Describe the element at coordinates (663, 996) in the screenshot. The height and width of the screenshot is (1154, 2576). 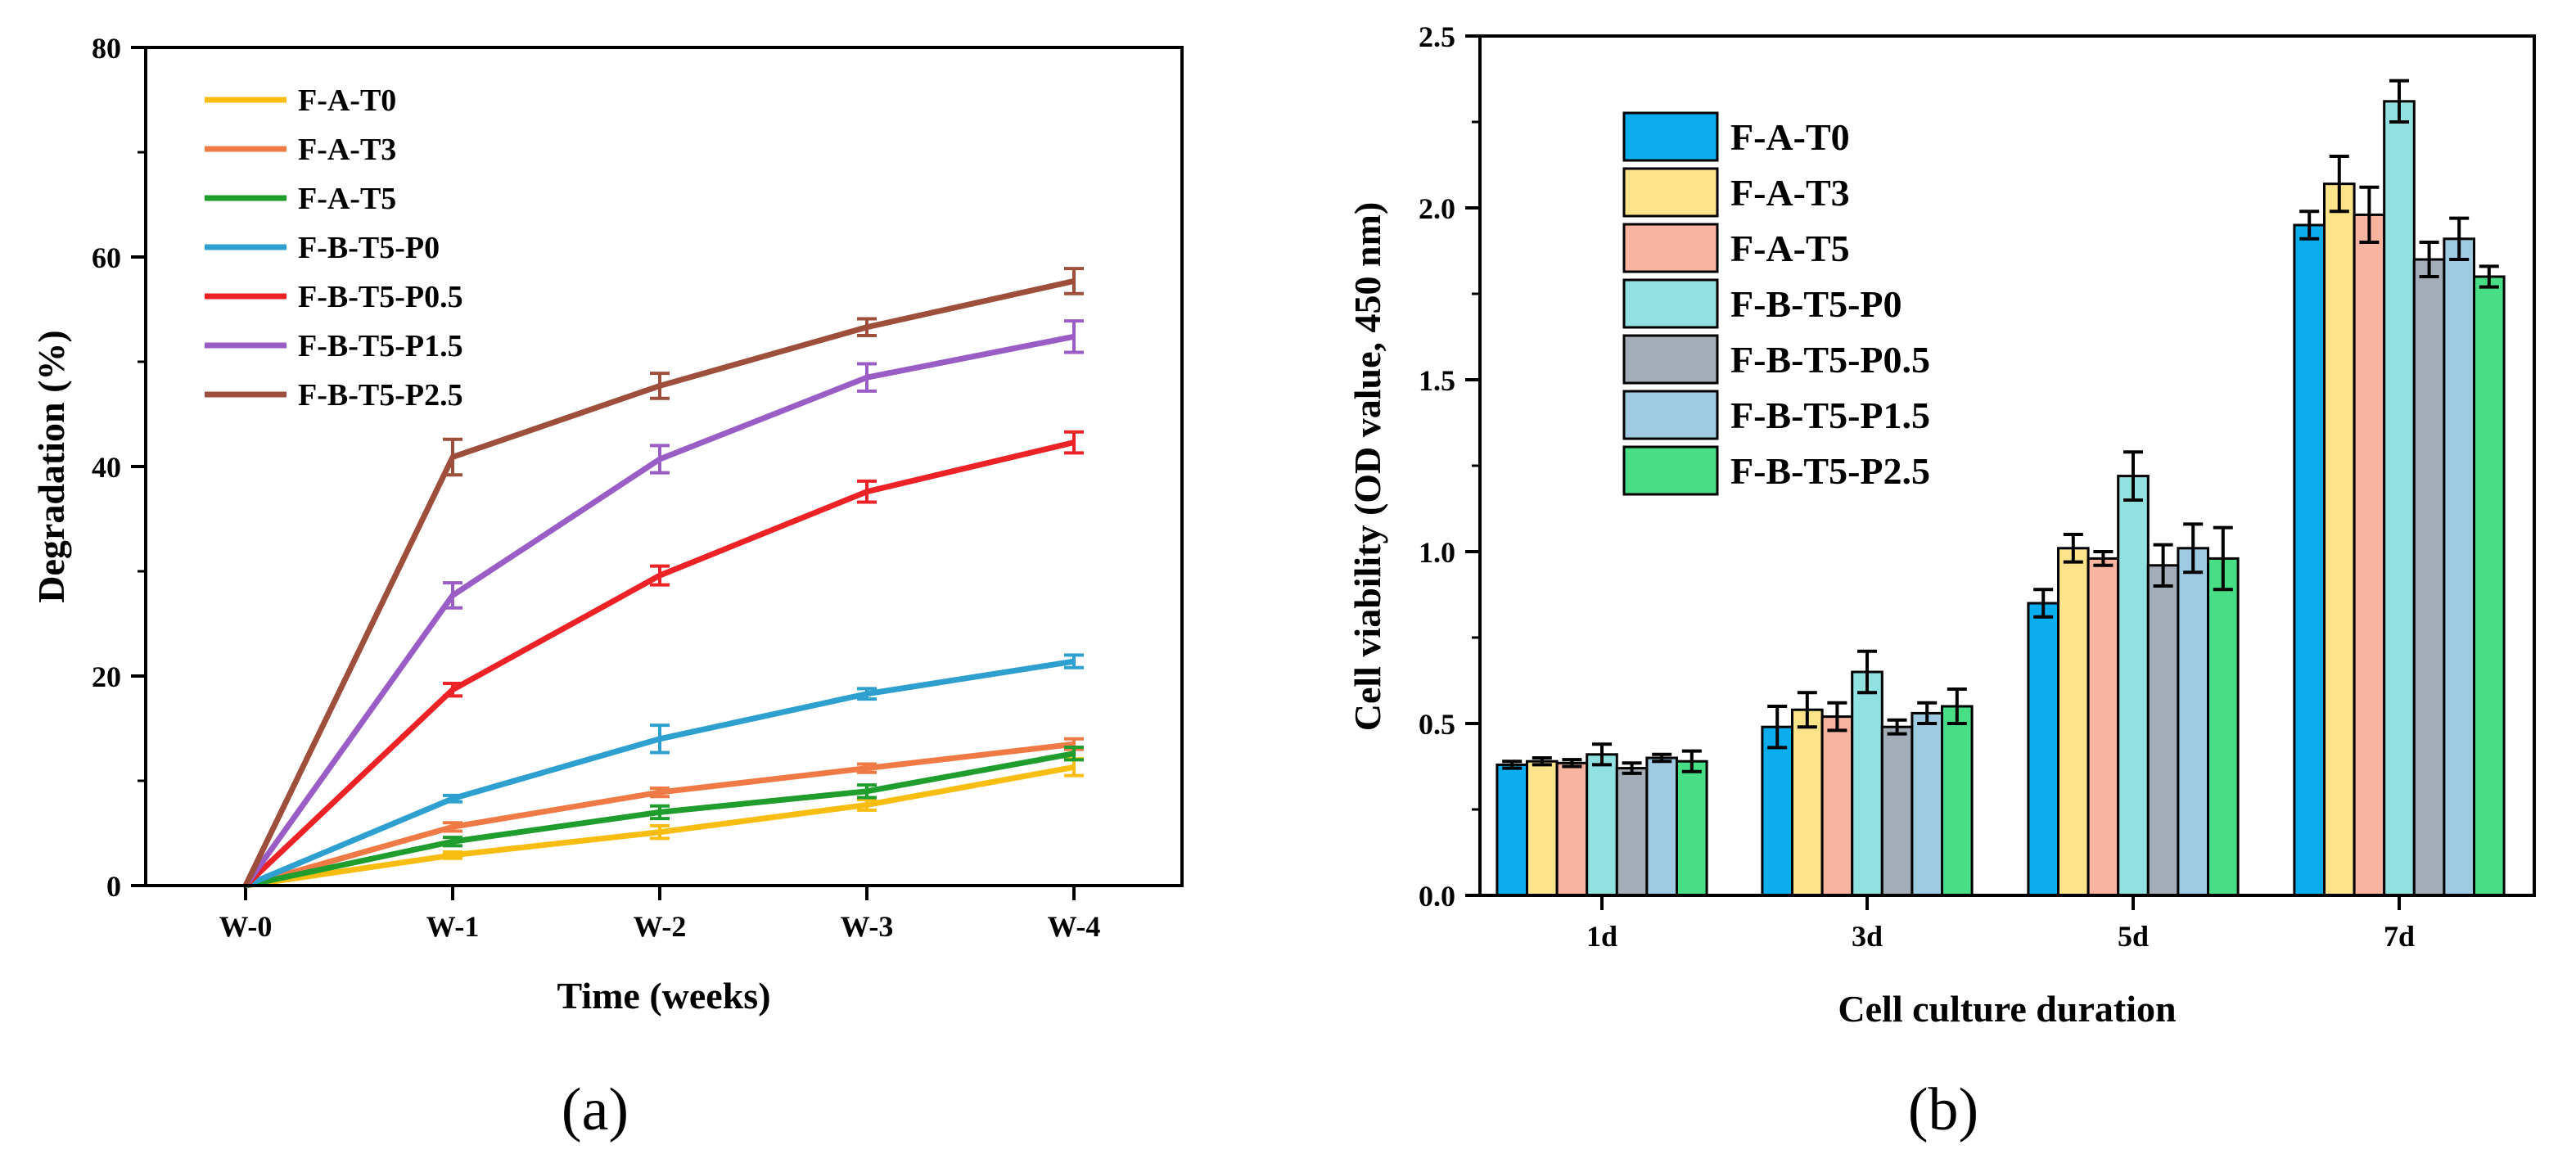
I see `chart-a-xlabel: Time (weeks)` at that location.